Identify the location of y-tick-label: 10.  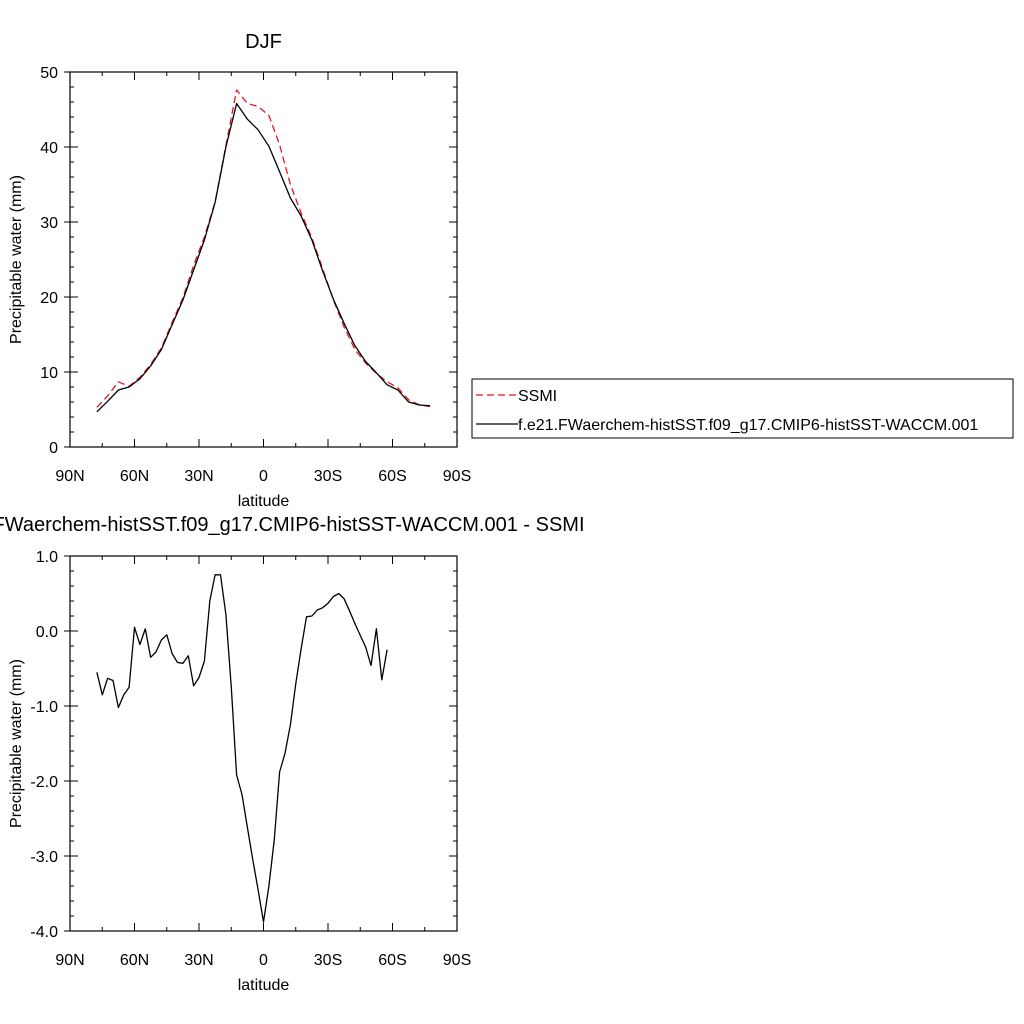
(49, 373).